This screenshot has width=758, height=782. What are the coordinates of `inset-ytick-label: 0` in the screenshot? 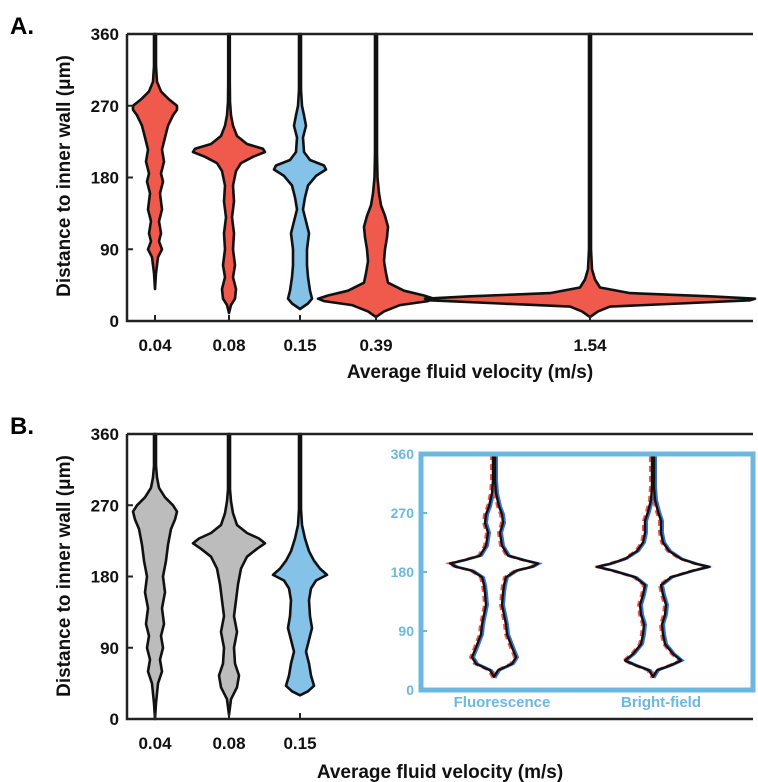 It's located at (410, 690).